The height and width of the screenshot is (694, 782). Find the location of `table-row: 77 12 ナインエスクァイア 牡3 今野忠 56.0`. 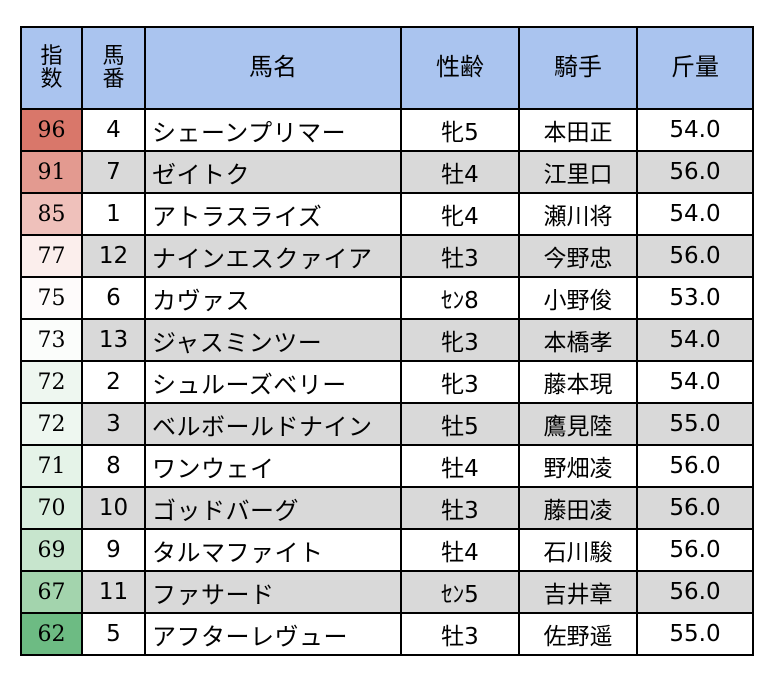

table-row: 77 12 ナインエスクァイア 牡3 今野忠 56.0 is located at coordinates (387, 256).